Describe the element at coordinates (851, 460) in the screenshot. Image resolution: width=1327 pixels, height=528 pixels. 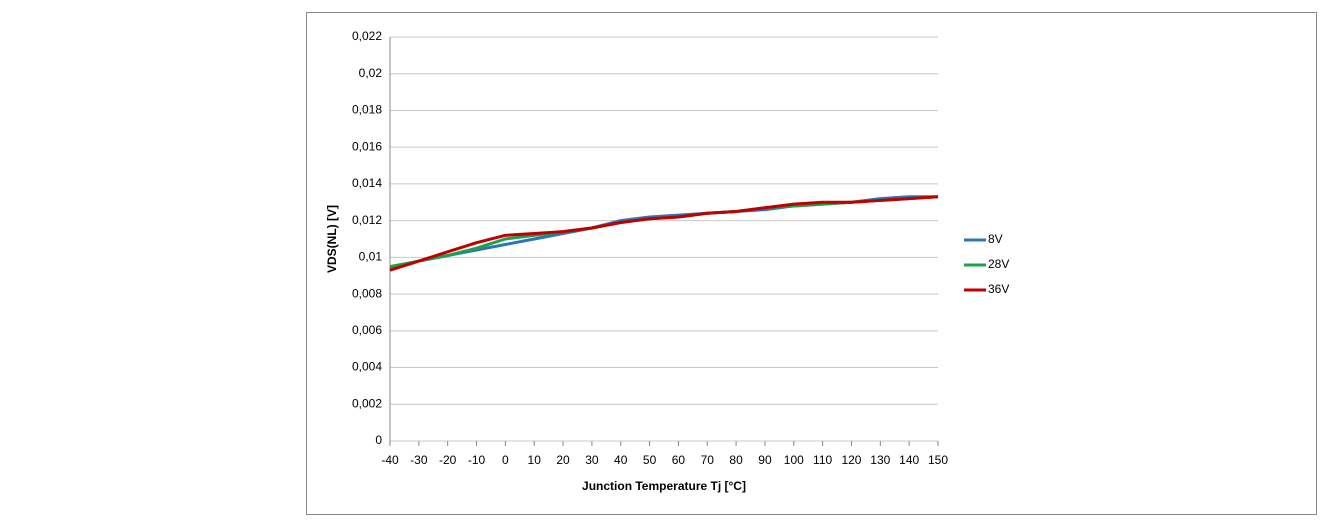
I see `x-tick-label: 120` at that location.